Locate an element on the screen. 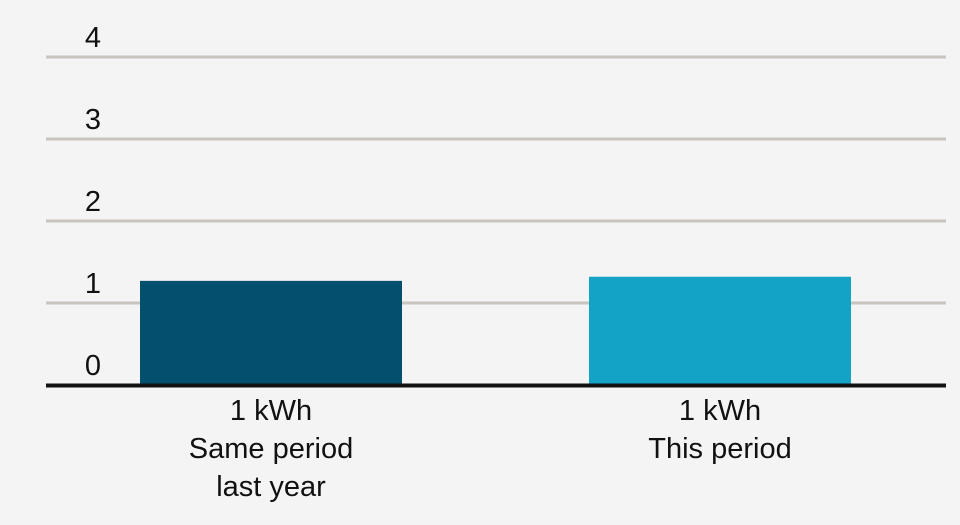  category-label: This period is located at coordinates (719, 449).